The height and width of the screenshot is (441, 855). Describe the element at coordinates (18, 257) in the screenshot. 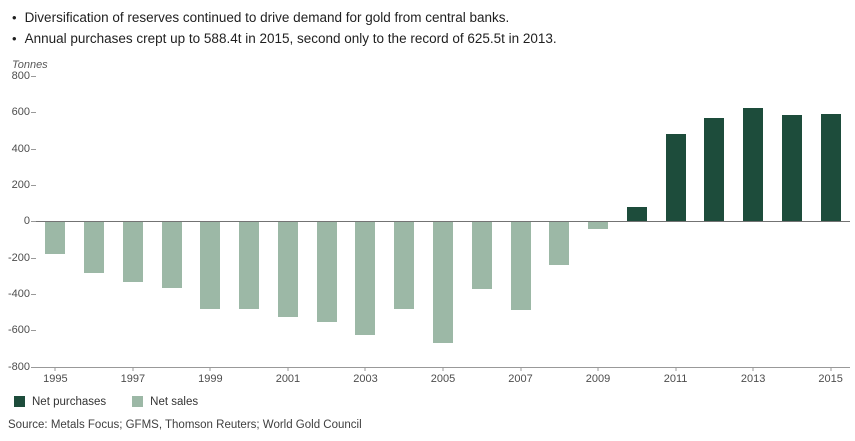

I see `y-axis-label: -200` at that location.